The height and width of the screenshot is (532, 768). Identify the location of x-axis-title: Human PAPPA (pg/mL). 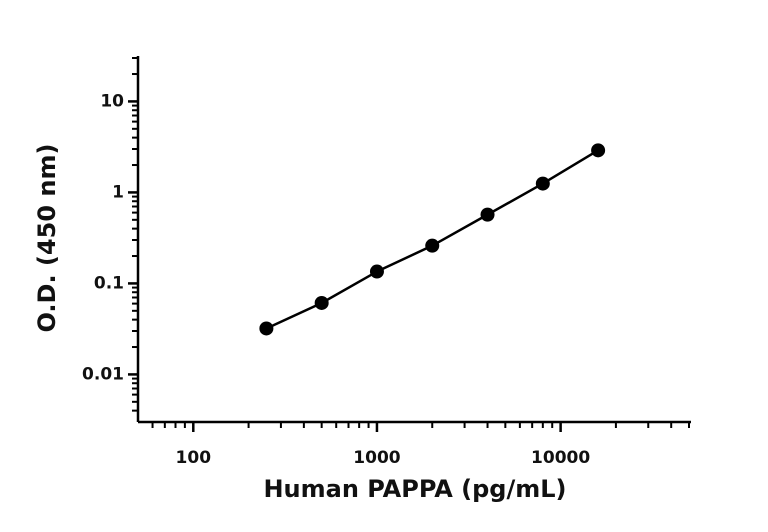
(414, 489).